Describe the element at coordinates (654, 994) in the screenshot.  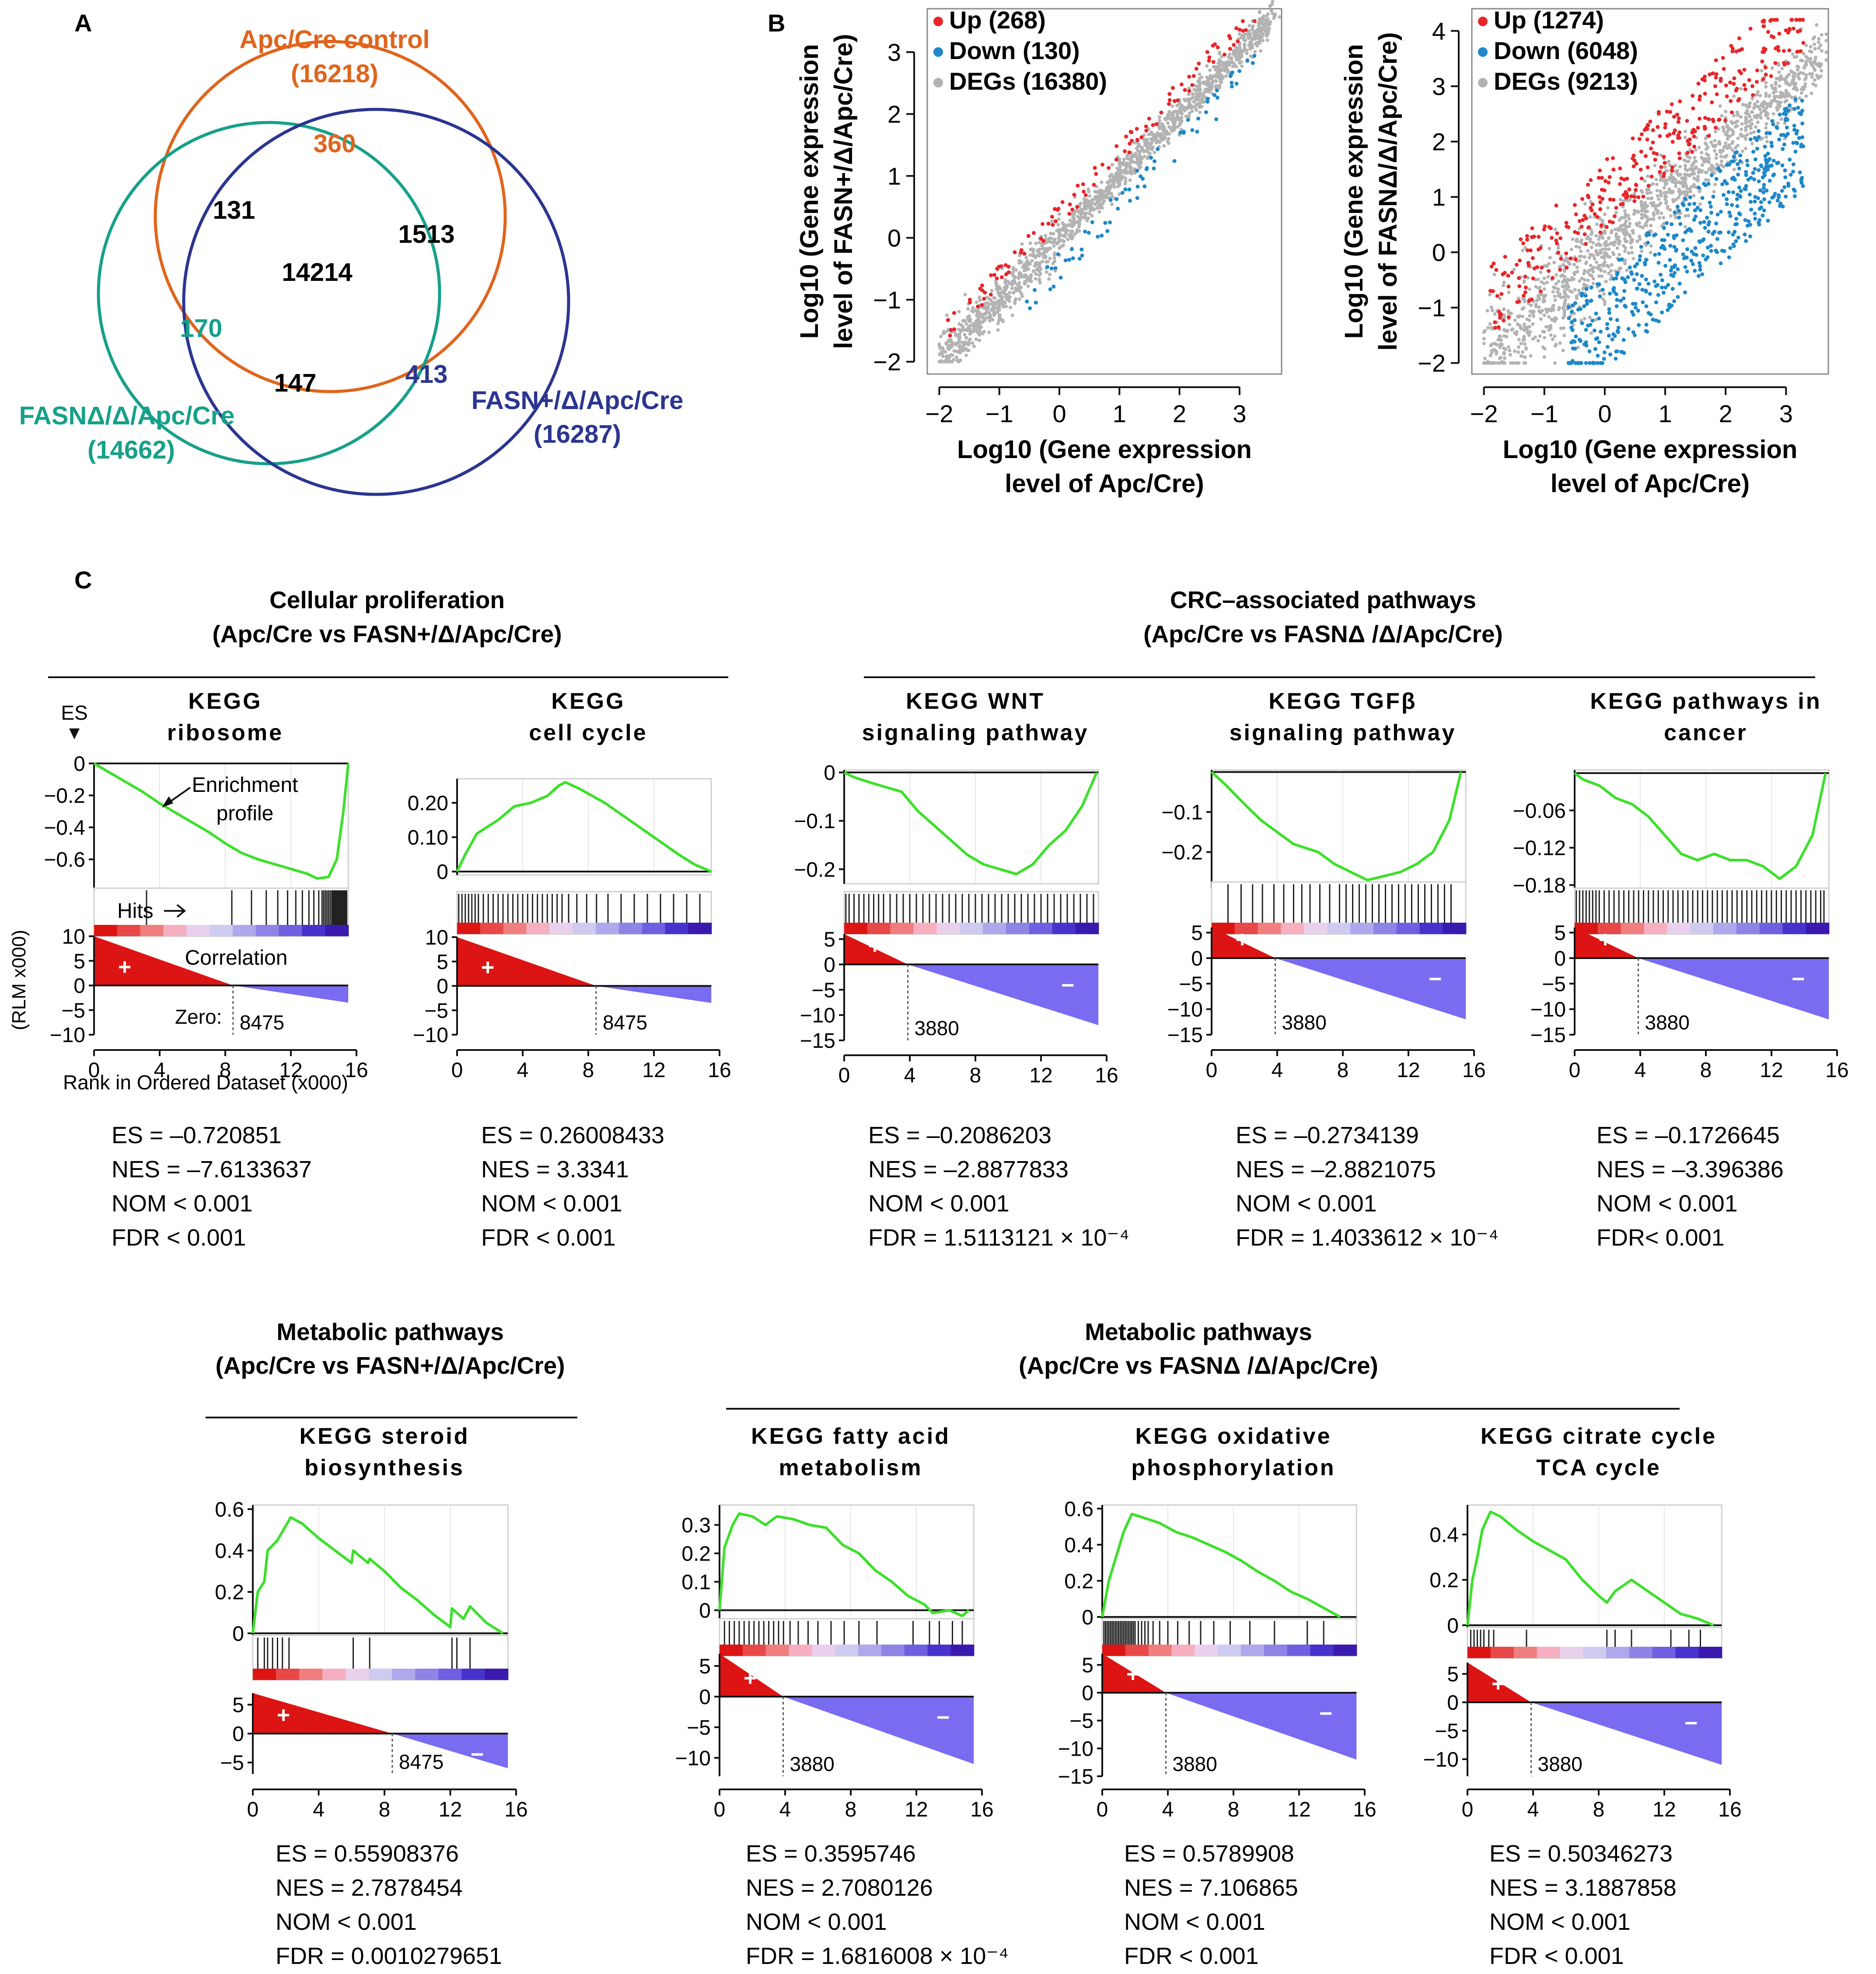
I see `rlm-negative-area` at that location.